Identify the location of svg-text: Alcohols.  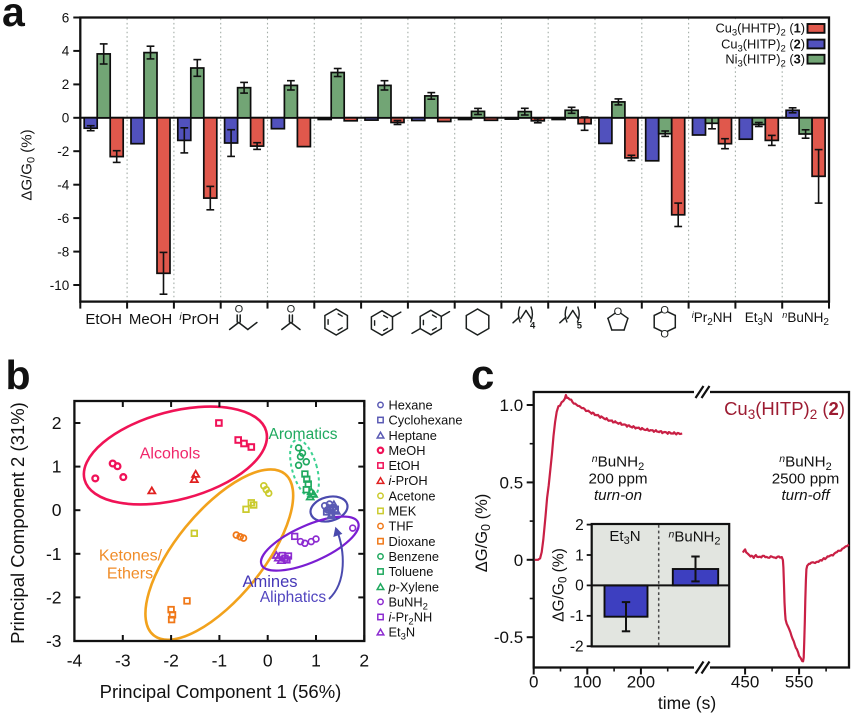
(170, 454).